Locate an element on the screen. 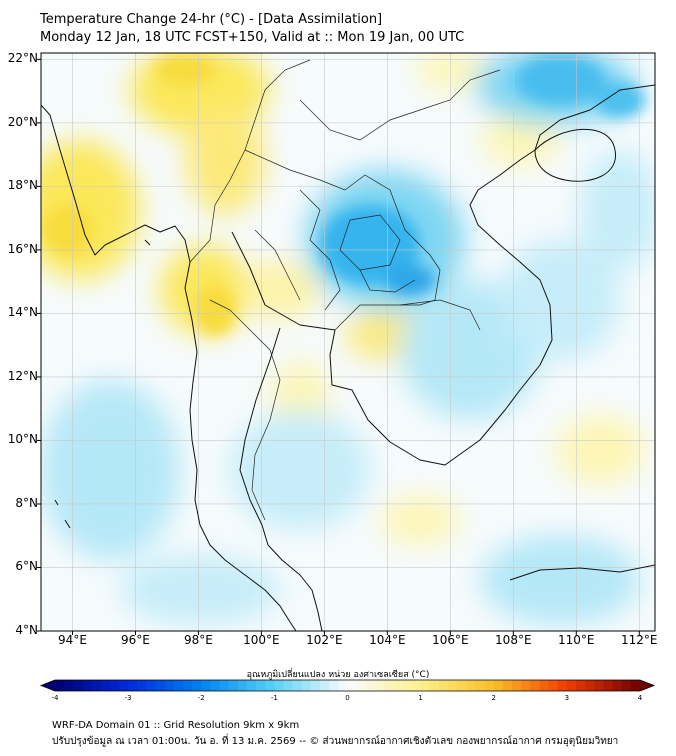 Image resolution: width=676 pixels, height=756 pixels. lon-label: 98°E is located at coordinates (198, 640).